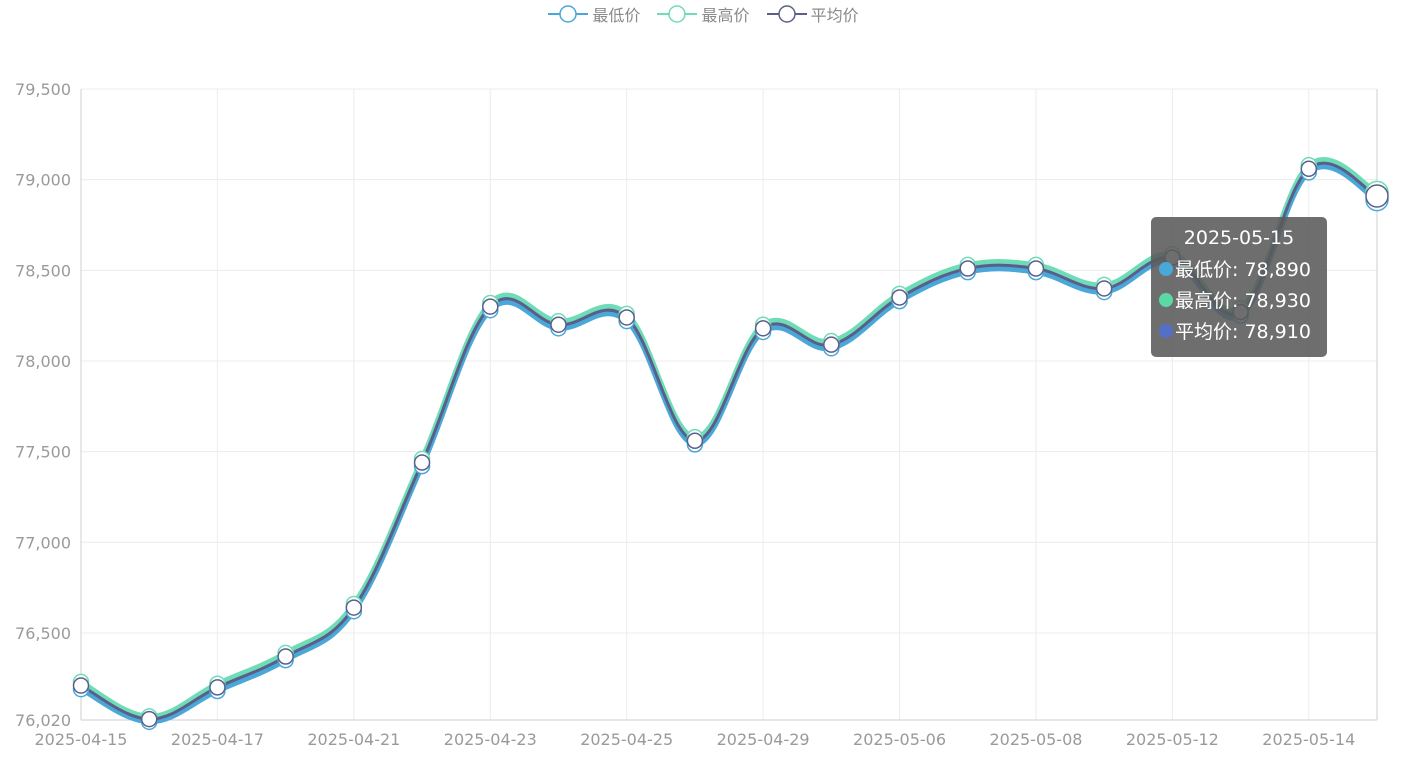  Describe the element at coordinates (43, 633) in the screenshot. I see `y-tick-label: 76,500` at that location.